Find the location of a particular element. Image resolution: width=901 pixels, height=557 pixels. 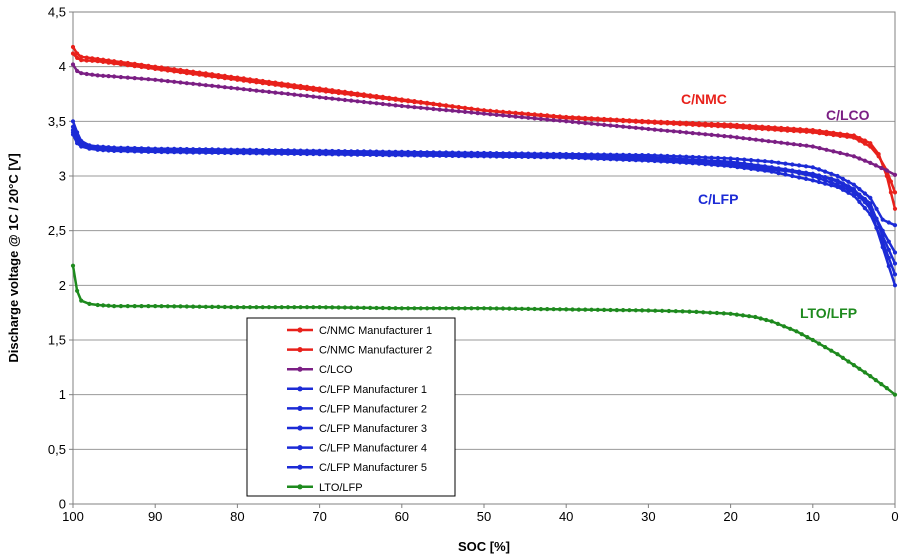

legend-item: C/LFP Manufacturer 5 is located at coordinates (357, 468).